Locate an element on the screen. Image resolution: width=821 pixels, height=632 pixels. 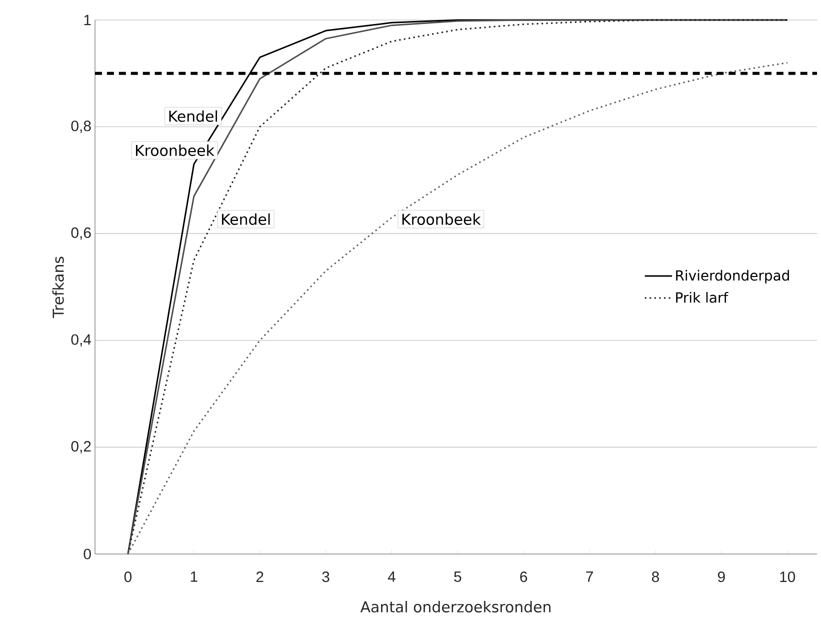
y-tick-label: 1 is located at coordinates (87, 20).